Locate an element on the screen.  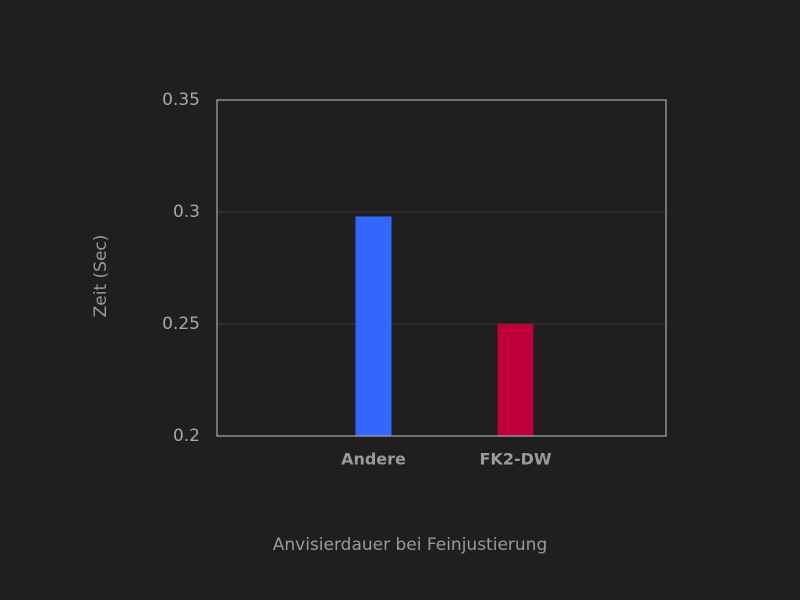
y-tick-label: 0.35 is located at coordinates (181, 100).